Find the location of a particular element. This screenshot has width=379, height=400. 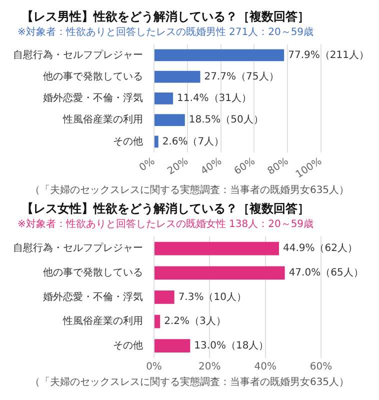

data-label: 27.7%（75人） is located at coordinates (241, 76).